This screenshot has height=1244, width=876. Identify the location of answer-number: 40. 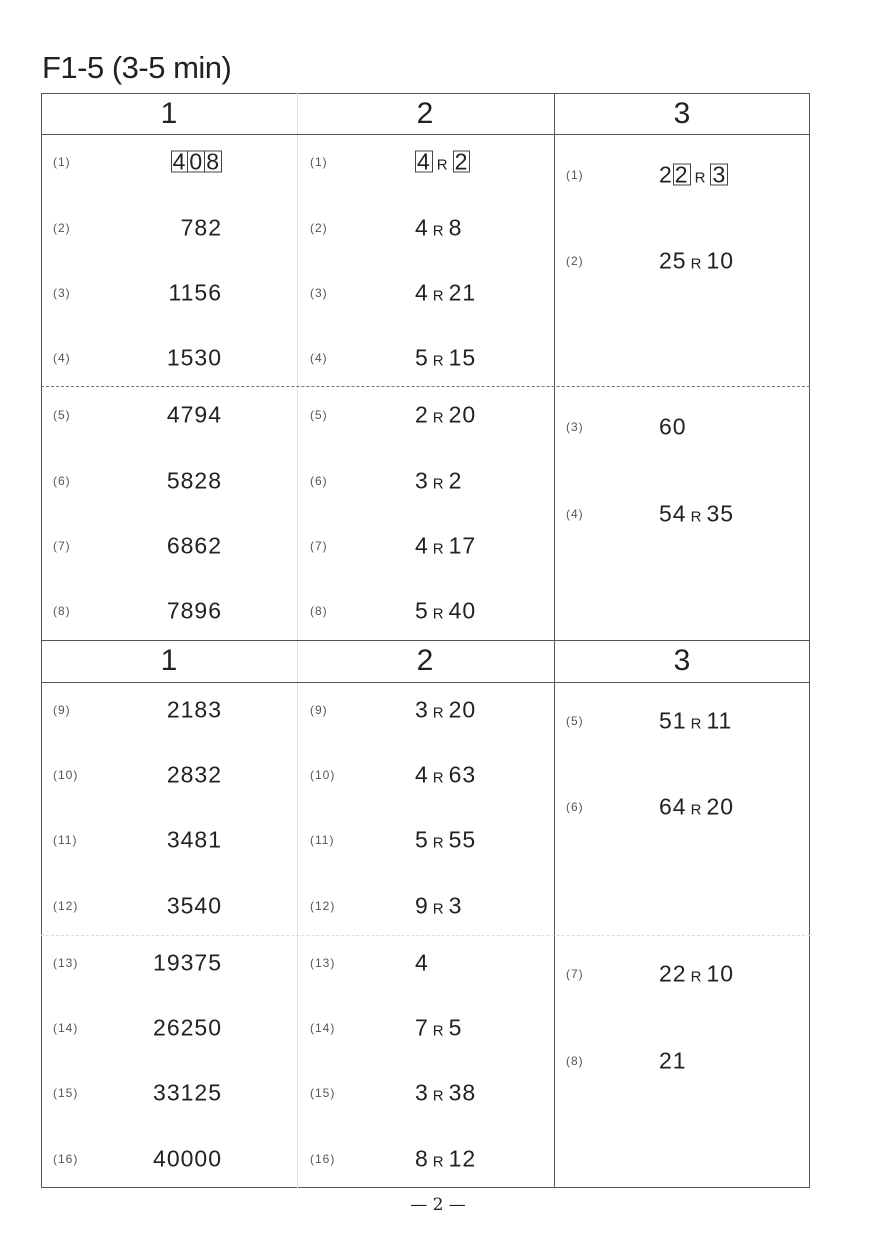
(462, 610).